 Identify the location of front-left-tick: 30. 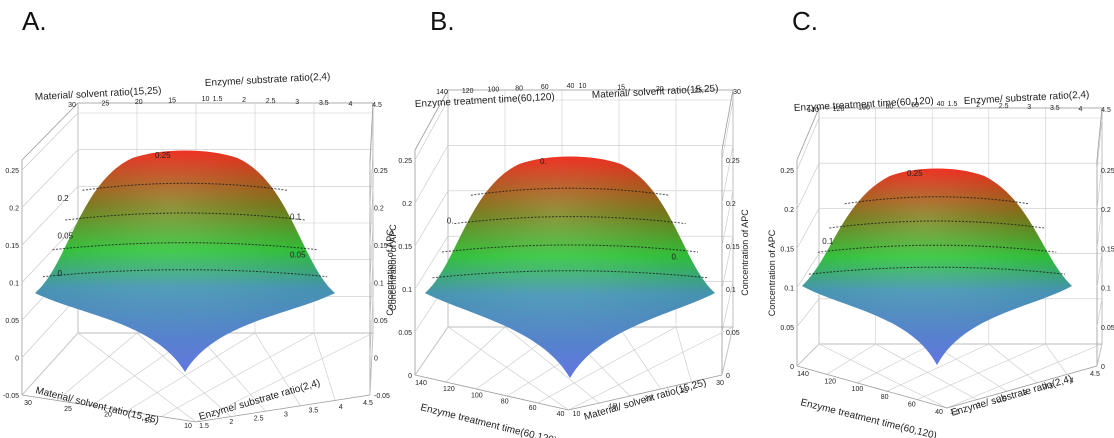
(28, 403).